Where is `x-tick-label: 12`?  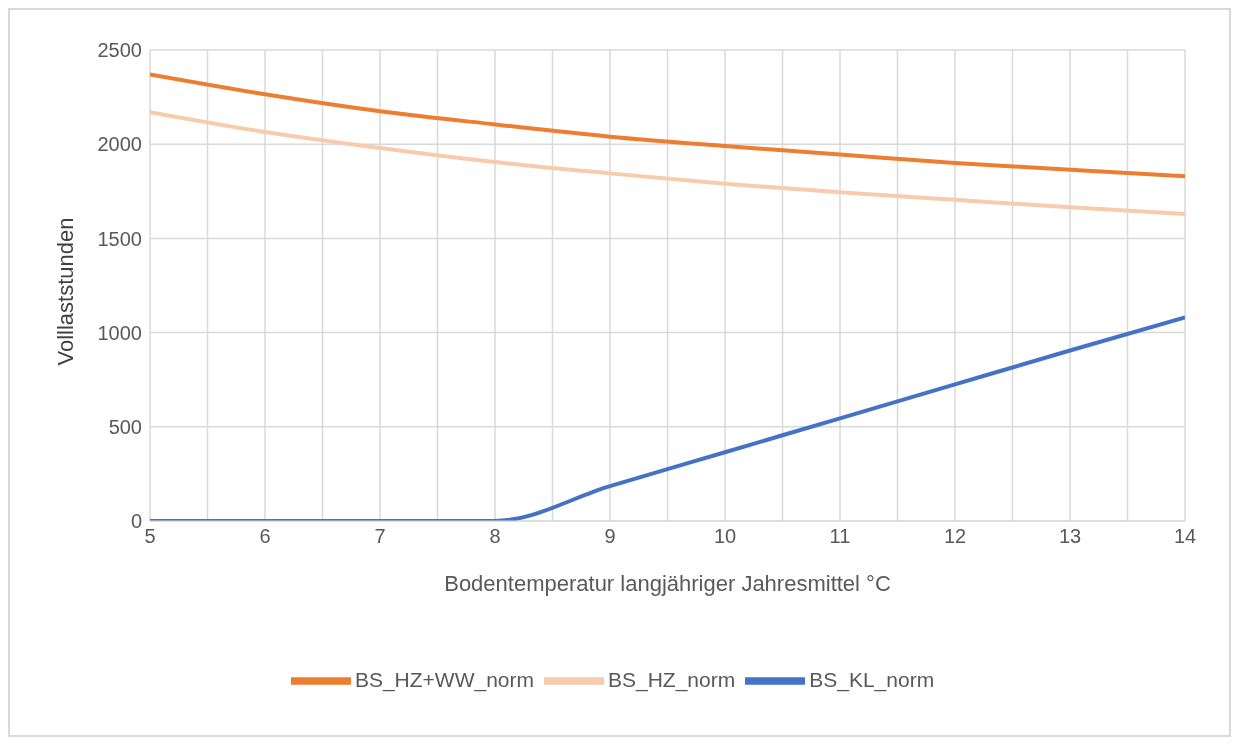 x-tick-label: 12 is located at coordinates (955, 536).